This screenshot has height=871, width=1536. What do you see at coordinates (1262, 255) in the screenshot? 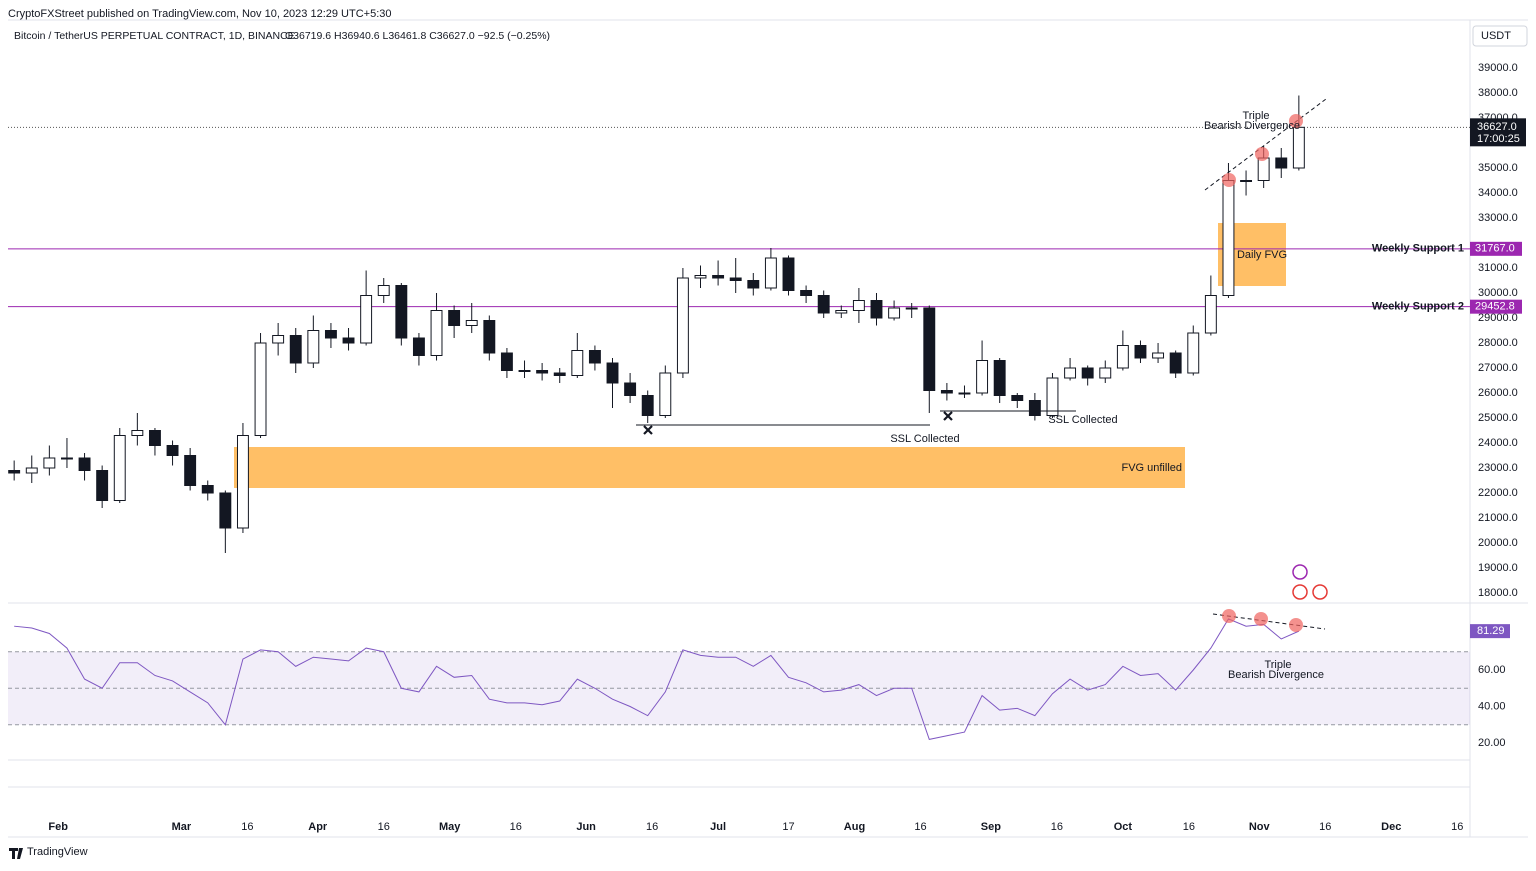
I see `fvg-label: Daily FVG` at bounding box center [1262, 255].